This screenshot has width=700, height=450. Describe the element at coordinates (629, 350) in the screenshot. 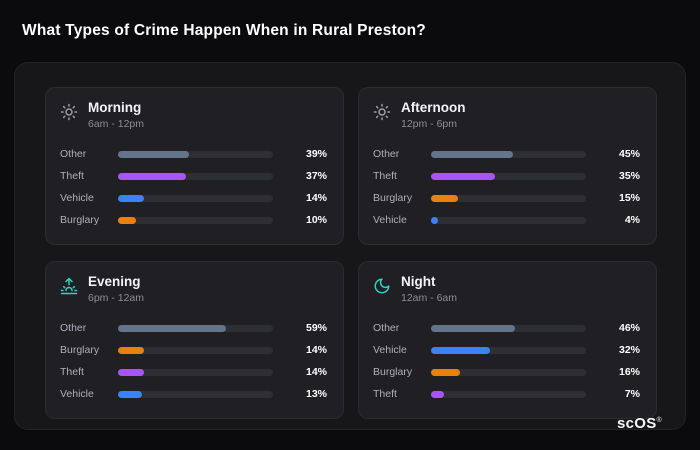

I see `bar-percent: 32%` at that location.